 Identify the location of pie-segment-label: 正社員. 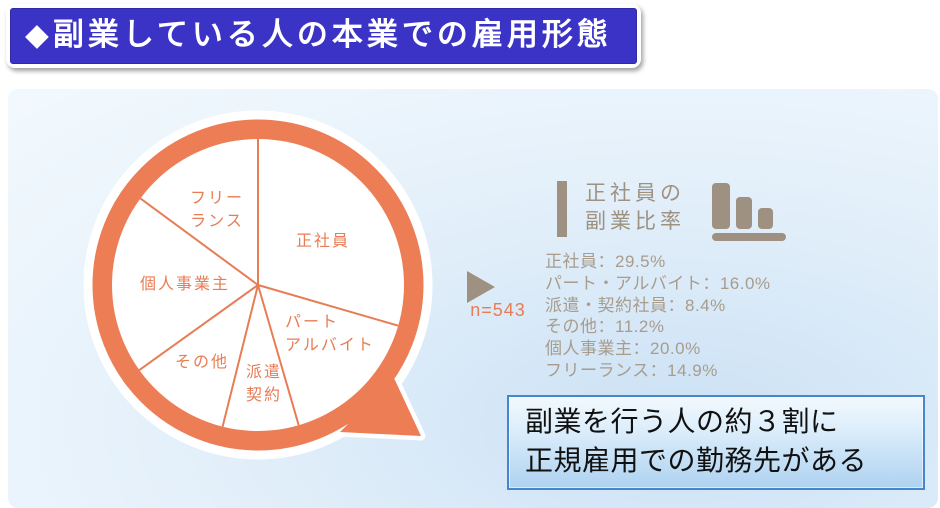
(323, 241).